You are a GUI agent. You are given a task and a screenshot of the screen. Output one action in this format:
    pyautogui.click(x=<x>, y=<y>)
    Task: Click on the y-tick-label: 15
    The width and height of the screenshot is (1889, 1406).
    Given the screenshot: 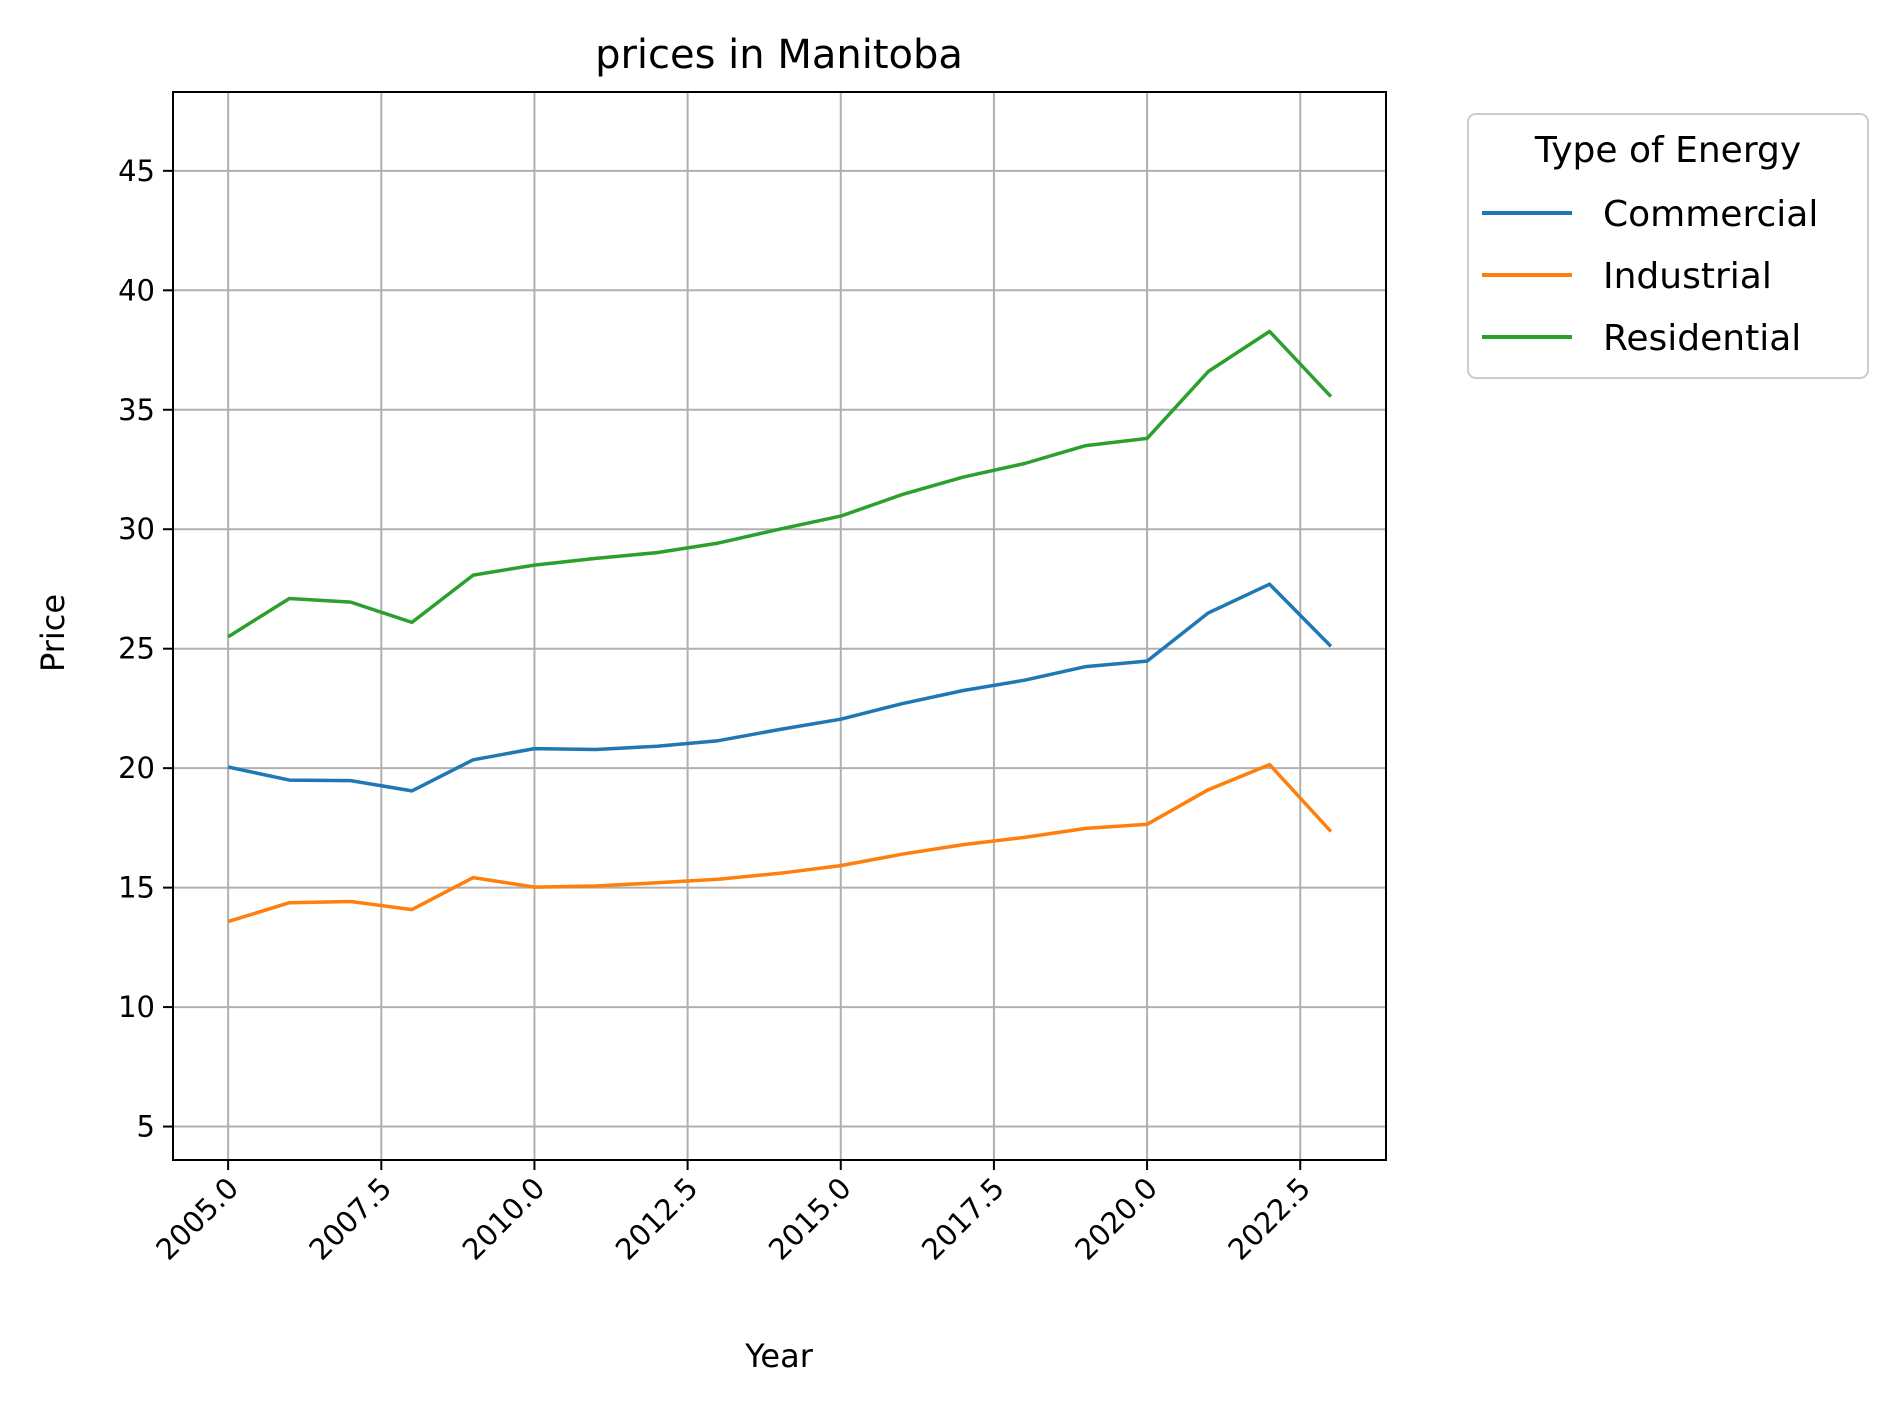 What is the action you would take?
    pyautogui.click(x=136, y=888)
    